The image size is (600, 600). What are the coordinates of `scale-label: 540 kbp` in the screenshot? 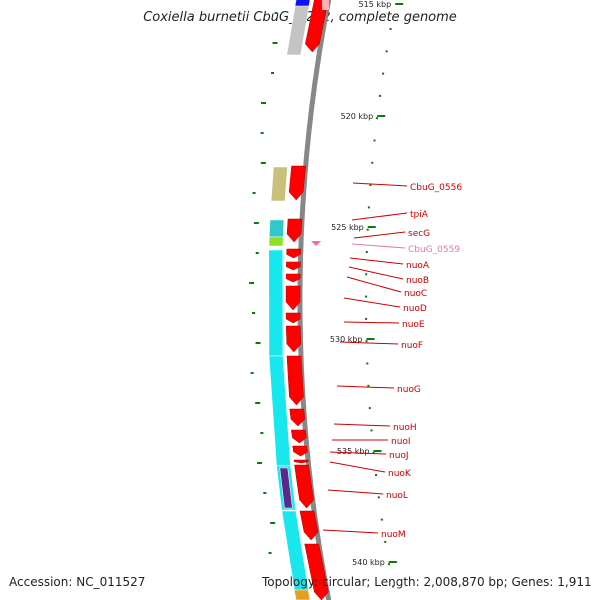 It's located at (368, 562).